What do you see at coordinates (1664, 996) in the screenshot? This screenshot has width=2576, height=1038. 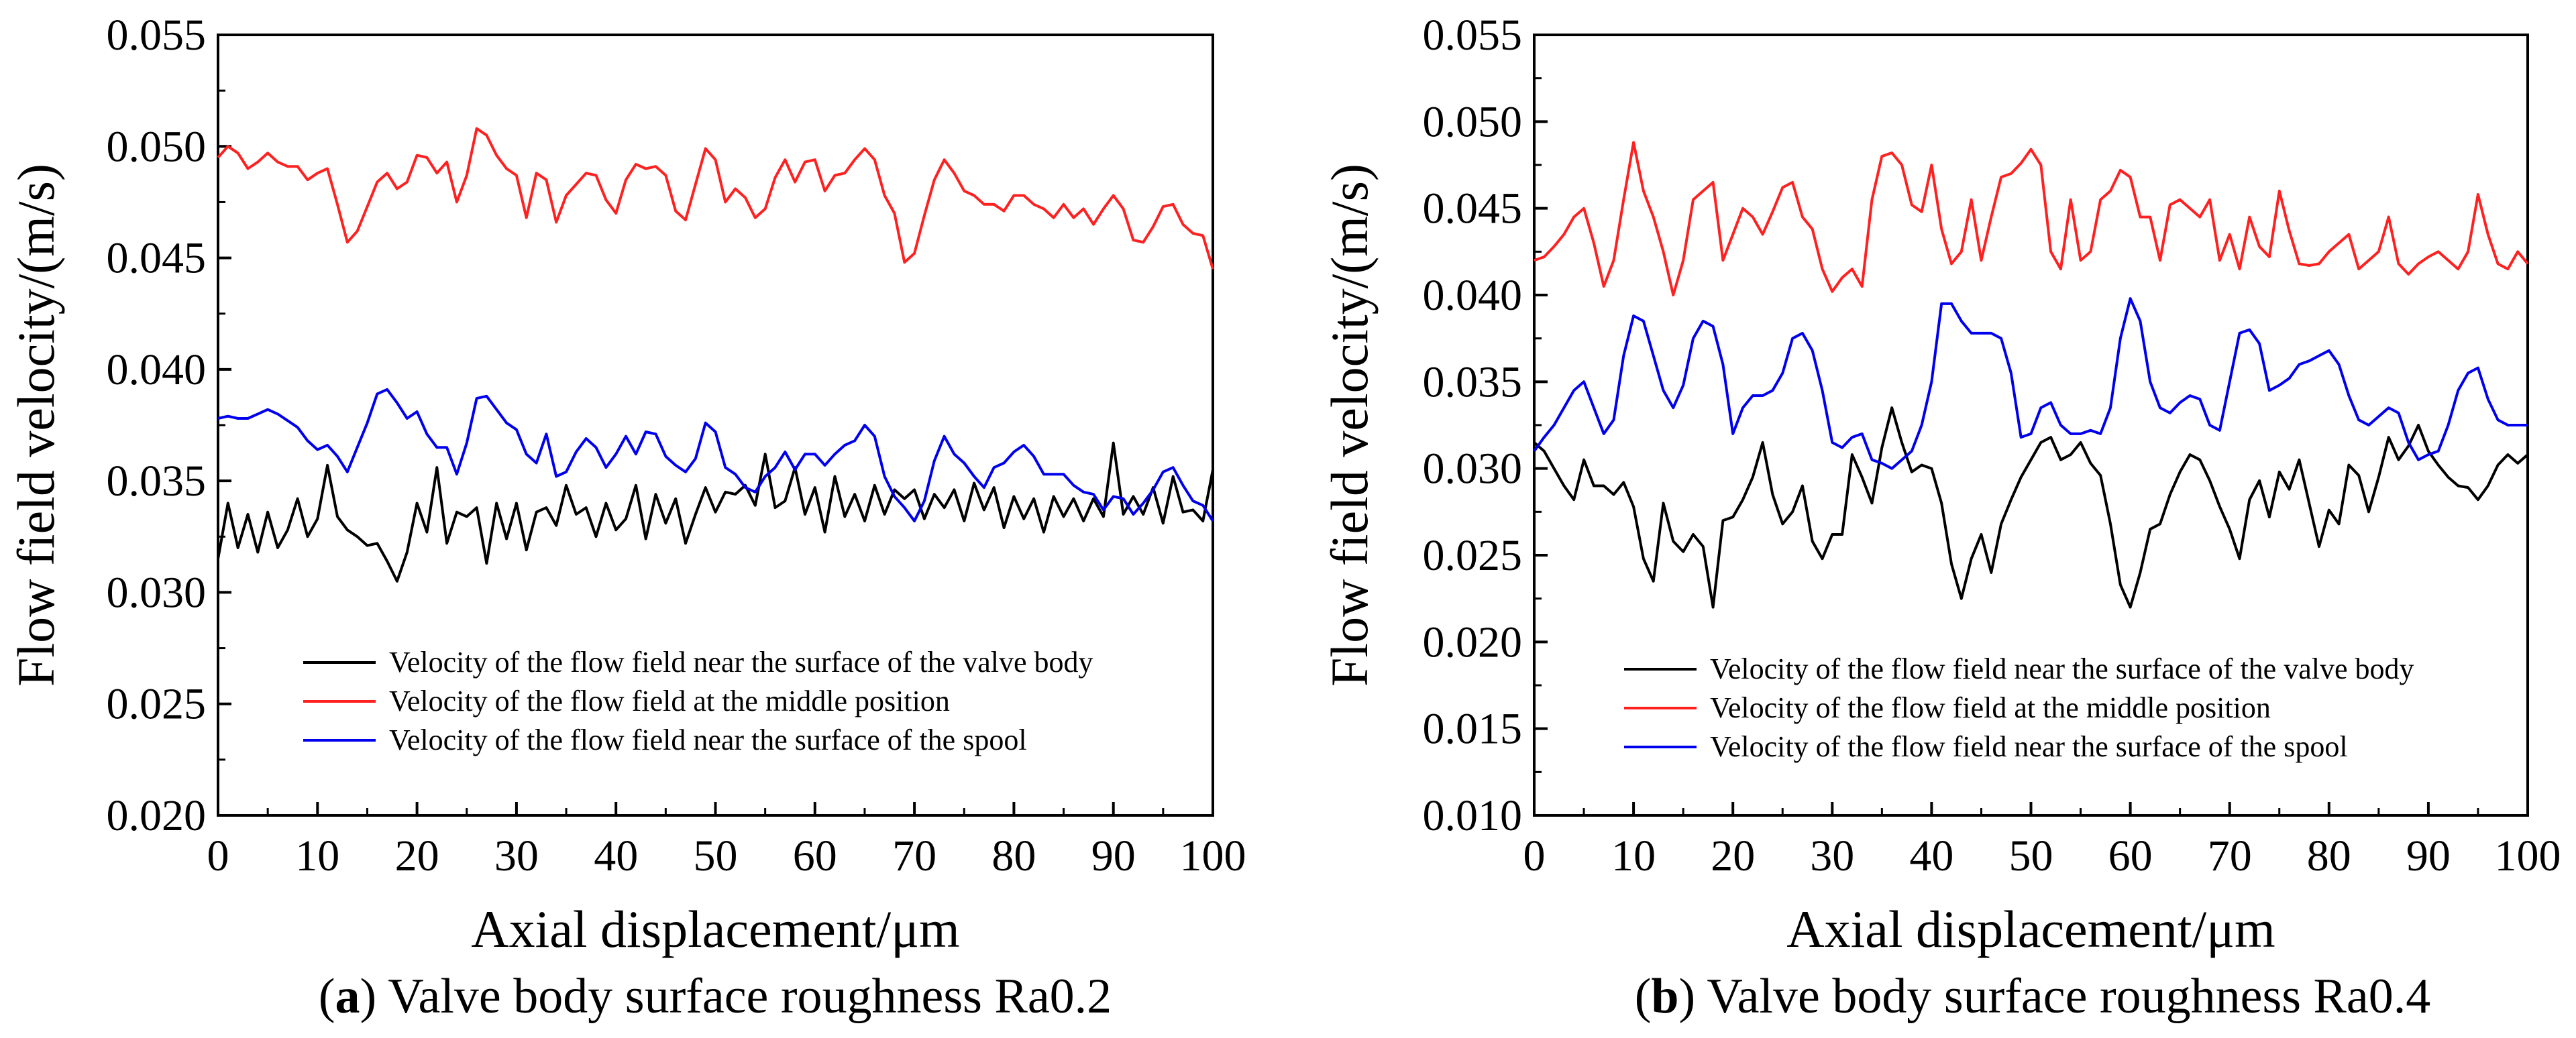 I see `caption-letter: b` at bounding box center [1664, 996].